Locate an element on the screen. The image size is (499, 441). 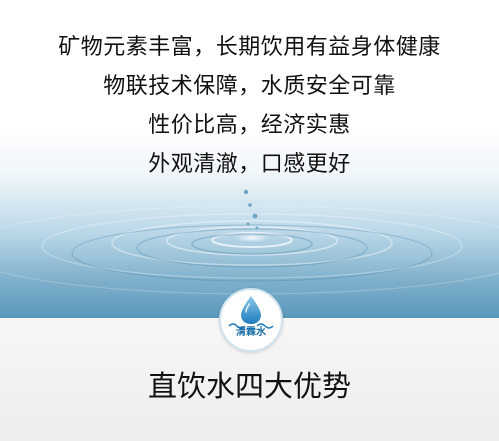
brand-logo: 清霖水 is located at coordinates (251, 320).